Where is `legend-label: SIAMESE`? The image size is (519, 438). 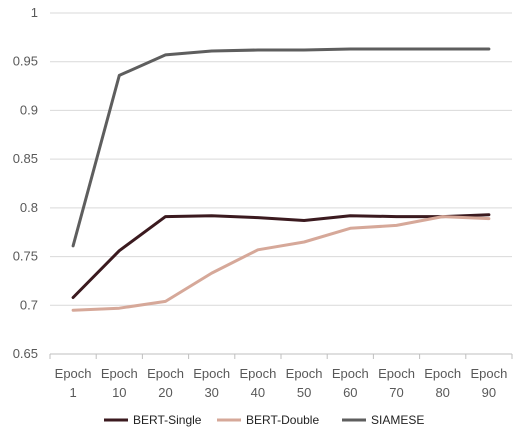 legend-label: SIAMESE is located at coordinates (397, 420).